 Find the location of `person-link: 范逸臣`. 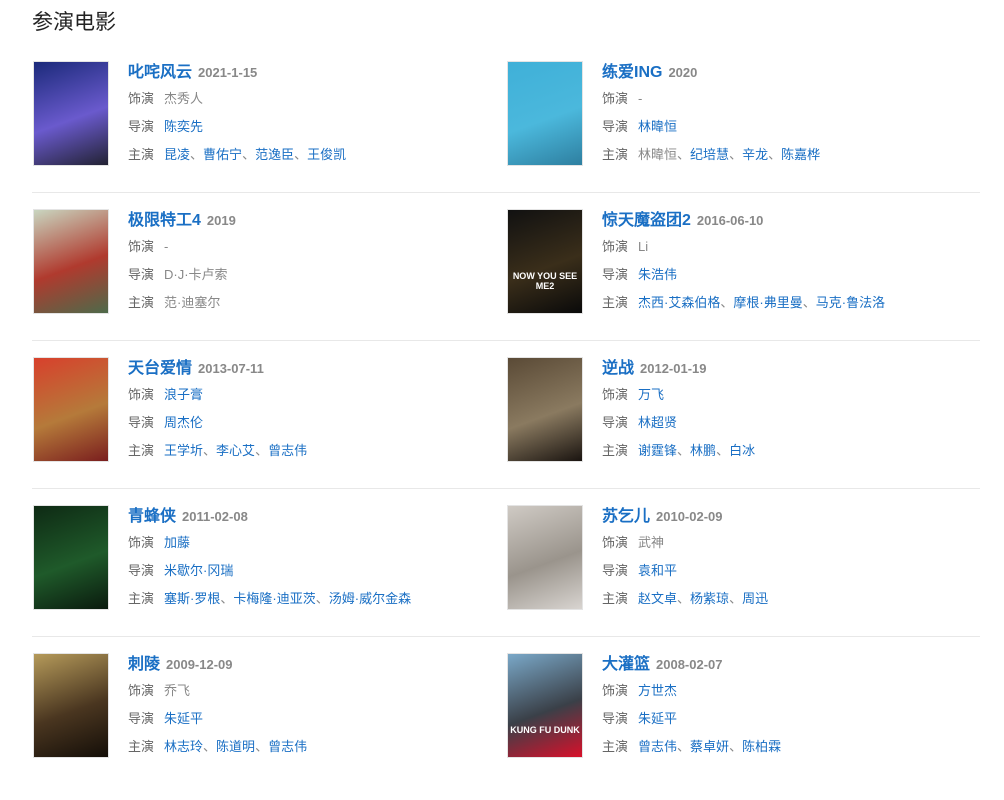

person-link: 范逸臣 is located at coordinates (275, 154).